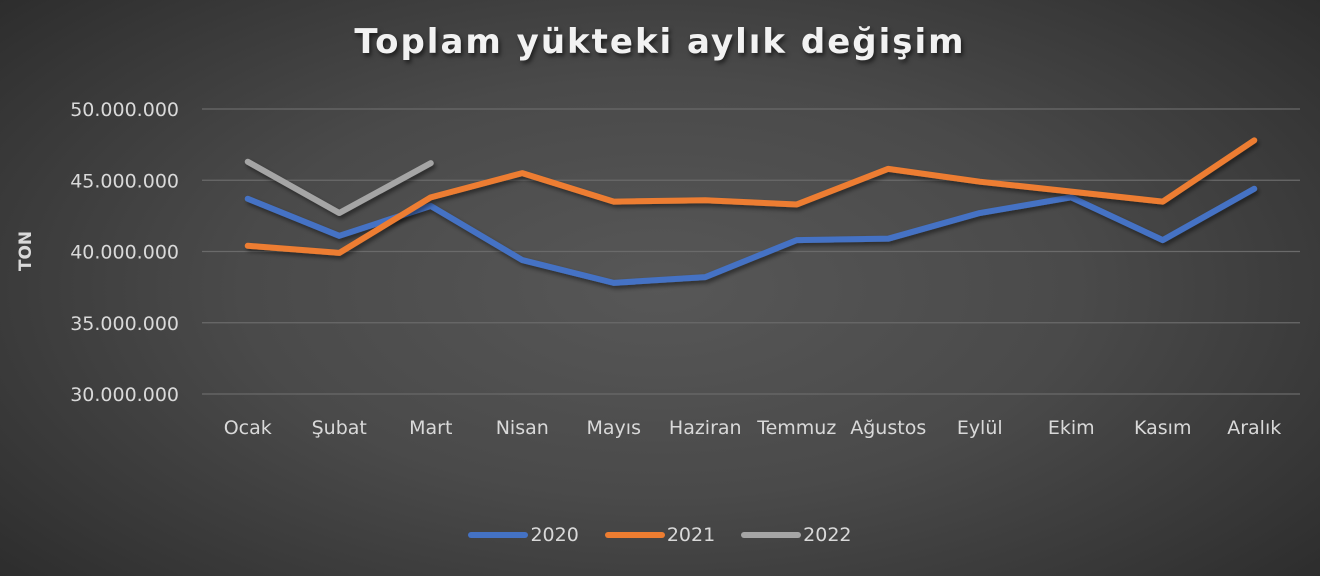 Image resolution: width=1320 pixels, height=576 pixels. Describe the element at coordinates (248, 428) in the screenshot. I see `x-tick-label: Ocak` at that location.